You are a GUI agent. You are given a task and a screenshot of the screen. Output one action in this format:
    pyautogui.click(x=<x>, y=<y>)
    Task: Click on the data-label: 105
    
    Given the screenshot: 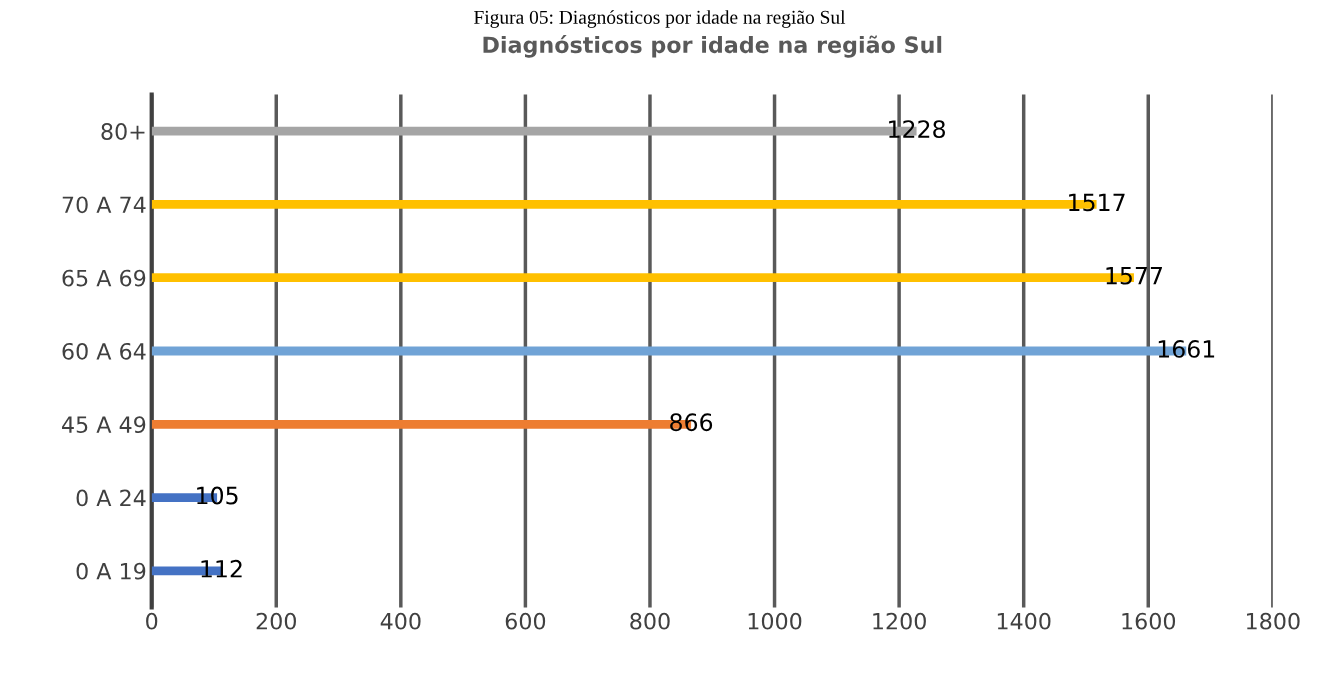 What is the action you would take?
    pyautogui.click(x=217, y=495)
    